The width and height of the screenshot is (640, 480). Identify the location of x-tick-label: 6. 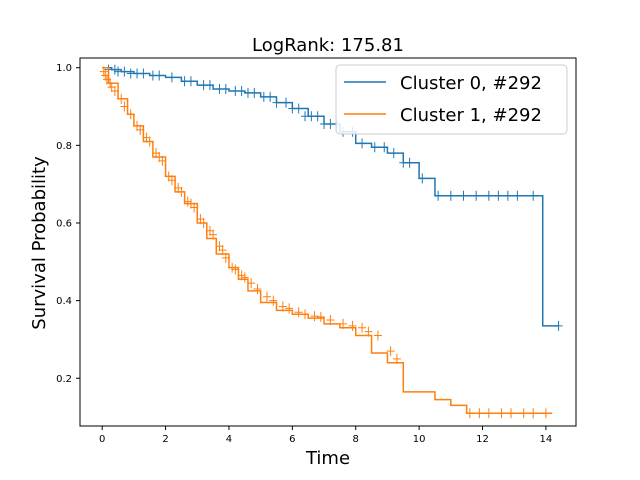
(292, 439).